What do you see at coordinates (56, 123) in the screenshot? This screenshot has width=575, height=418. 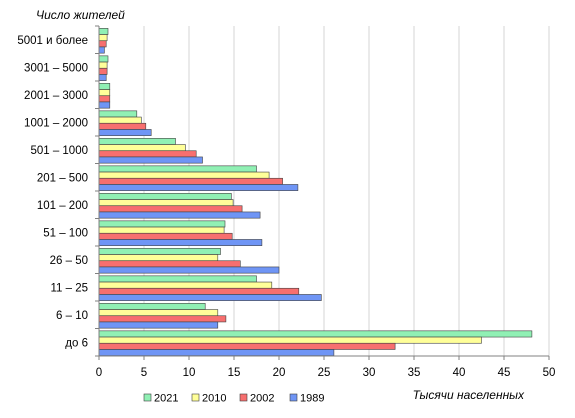 I see `category-label-3: 1001 – 2000` at bounding box center [56, 123].